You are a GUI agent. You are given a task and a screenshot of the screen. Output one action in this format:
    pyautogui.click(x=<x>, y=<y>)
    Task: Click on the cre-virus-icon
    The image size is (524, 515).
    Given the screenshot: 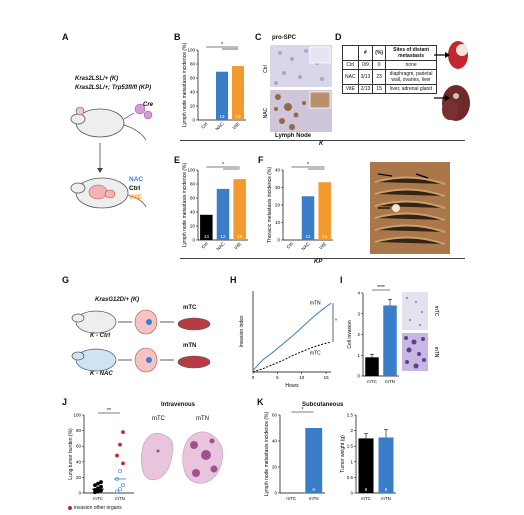 What is the action you would take?
    pyautogui.click(x=138, y=111)
    